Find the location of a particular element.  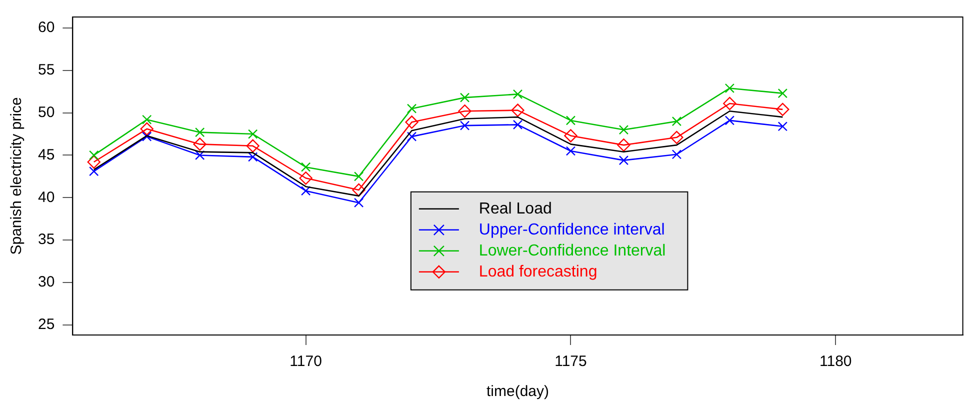

y-tick-label: 40 is located at coordinates (46, 197).